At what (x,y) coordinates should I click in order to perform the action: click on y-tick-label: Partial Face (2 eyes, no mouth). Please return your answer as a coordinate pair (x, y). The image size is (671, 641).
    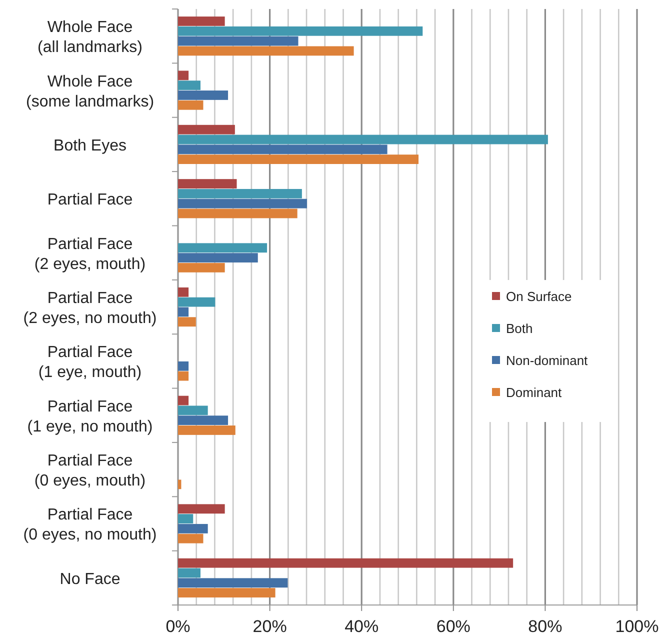
    Looking at the image, I should click on (90, 308).